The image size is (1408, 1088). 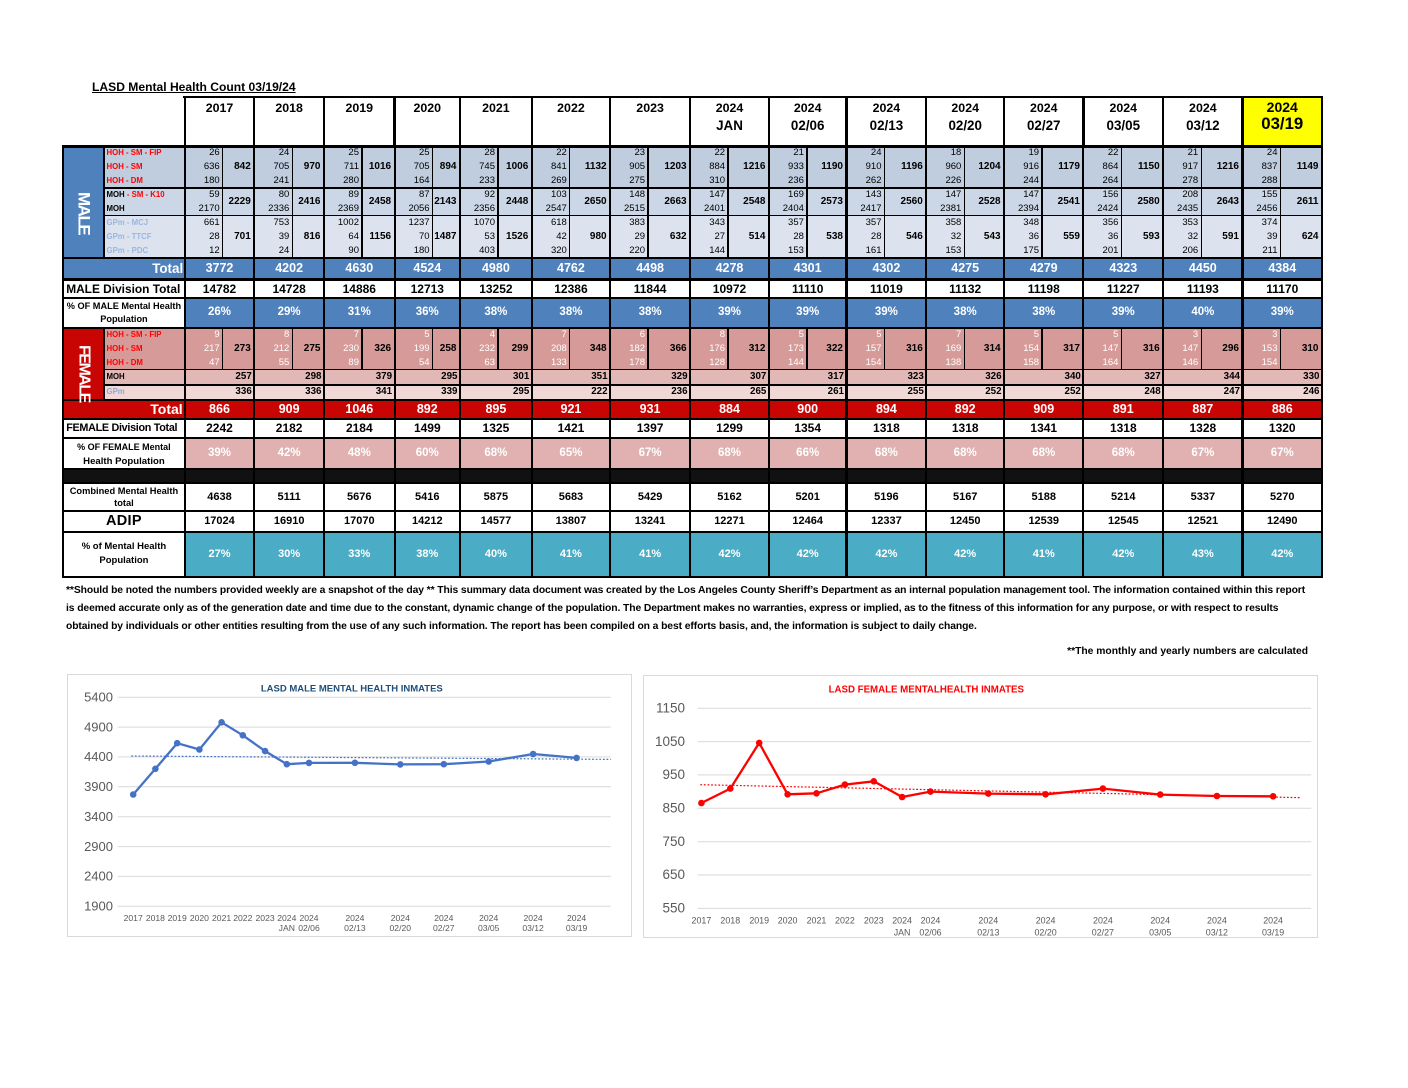 I want to click on svg-text: 550, so click(x=673, y=908).